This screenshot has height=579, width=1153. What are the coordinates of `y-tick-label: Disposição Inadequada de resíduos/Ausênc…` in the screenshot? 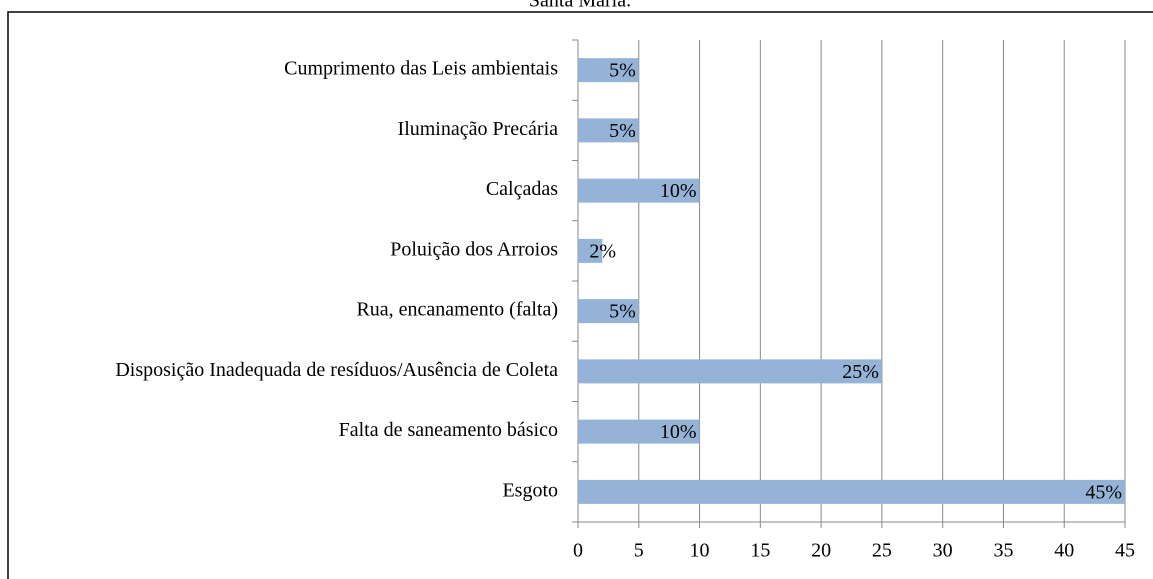 It's located at (336, 370).